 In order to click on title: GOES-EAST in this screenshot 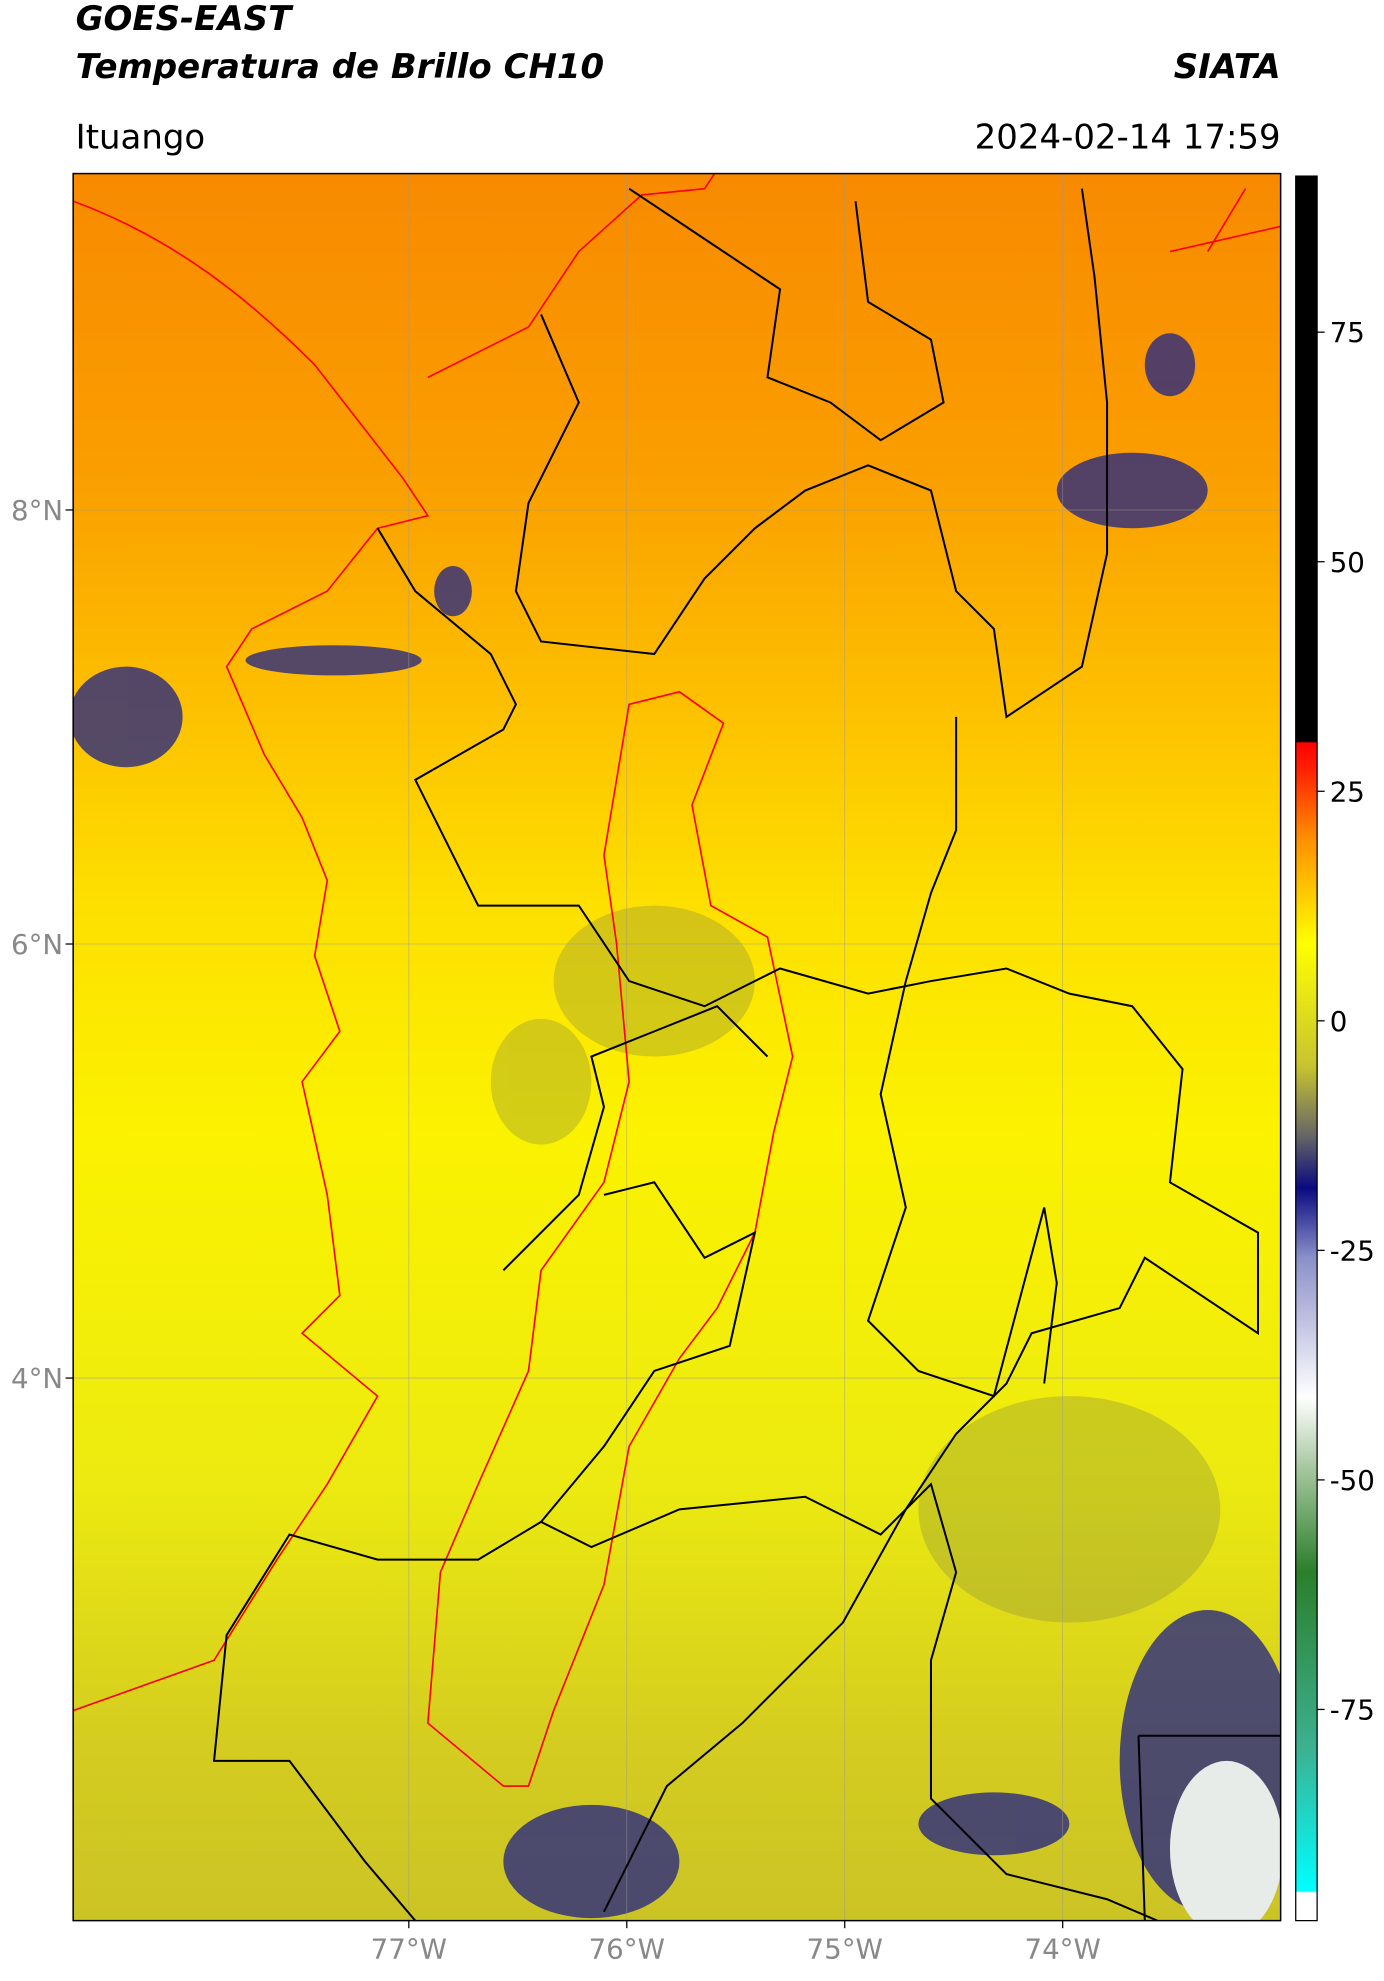, I will do `click(185, 19)`.